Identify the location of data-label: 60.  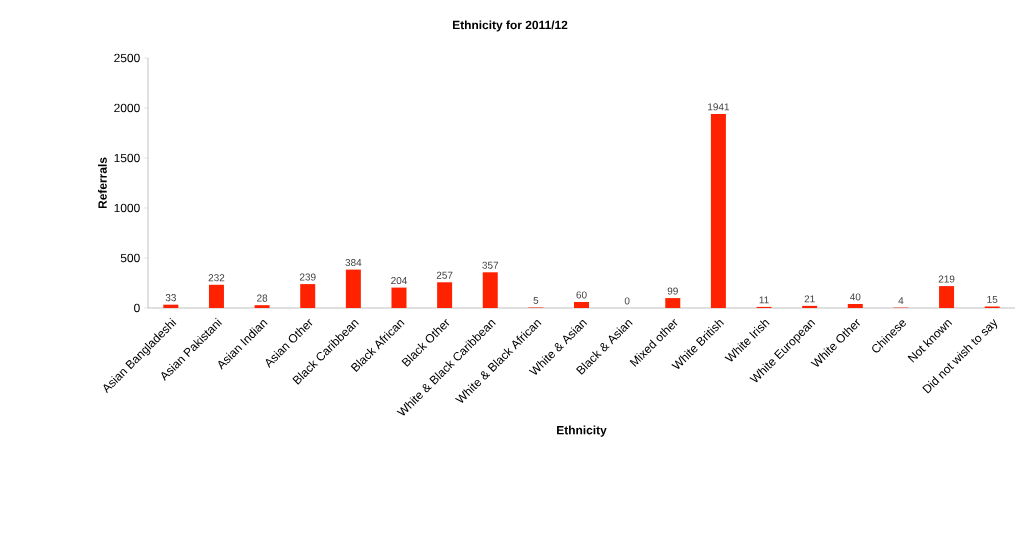
(581, 295).